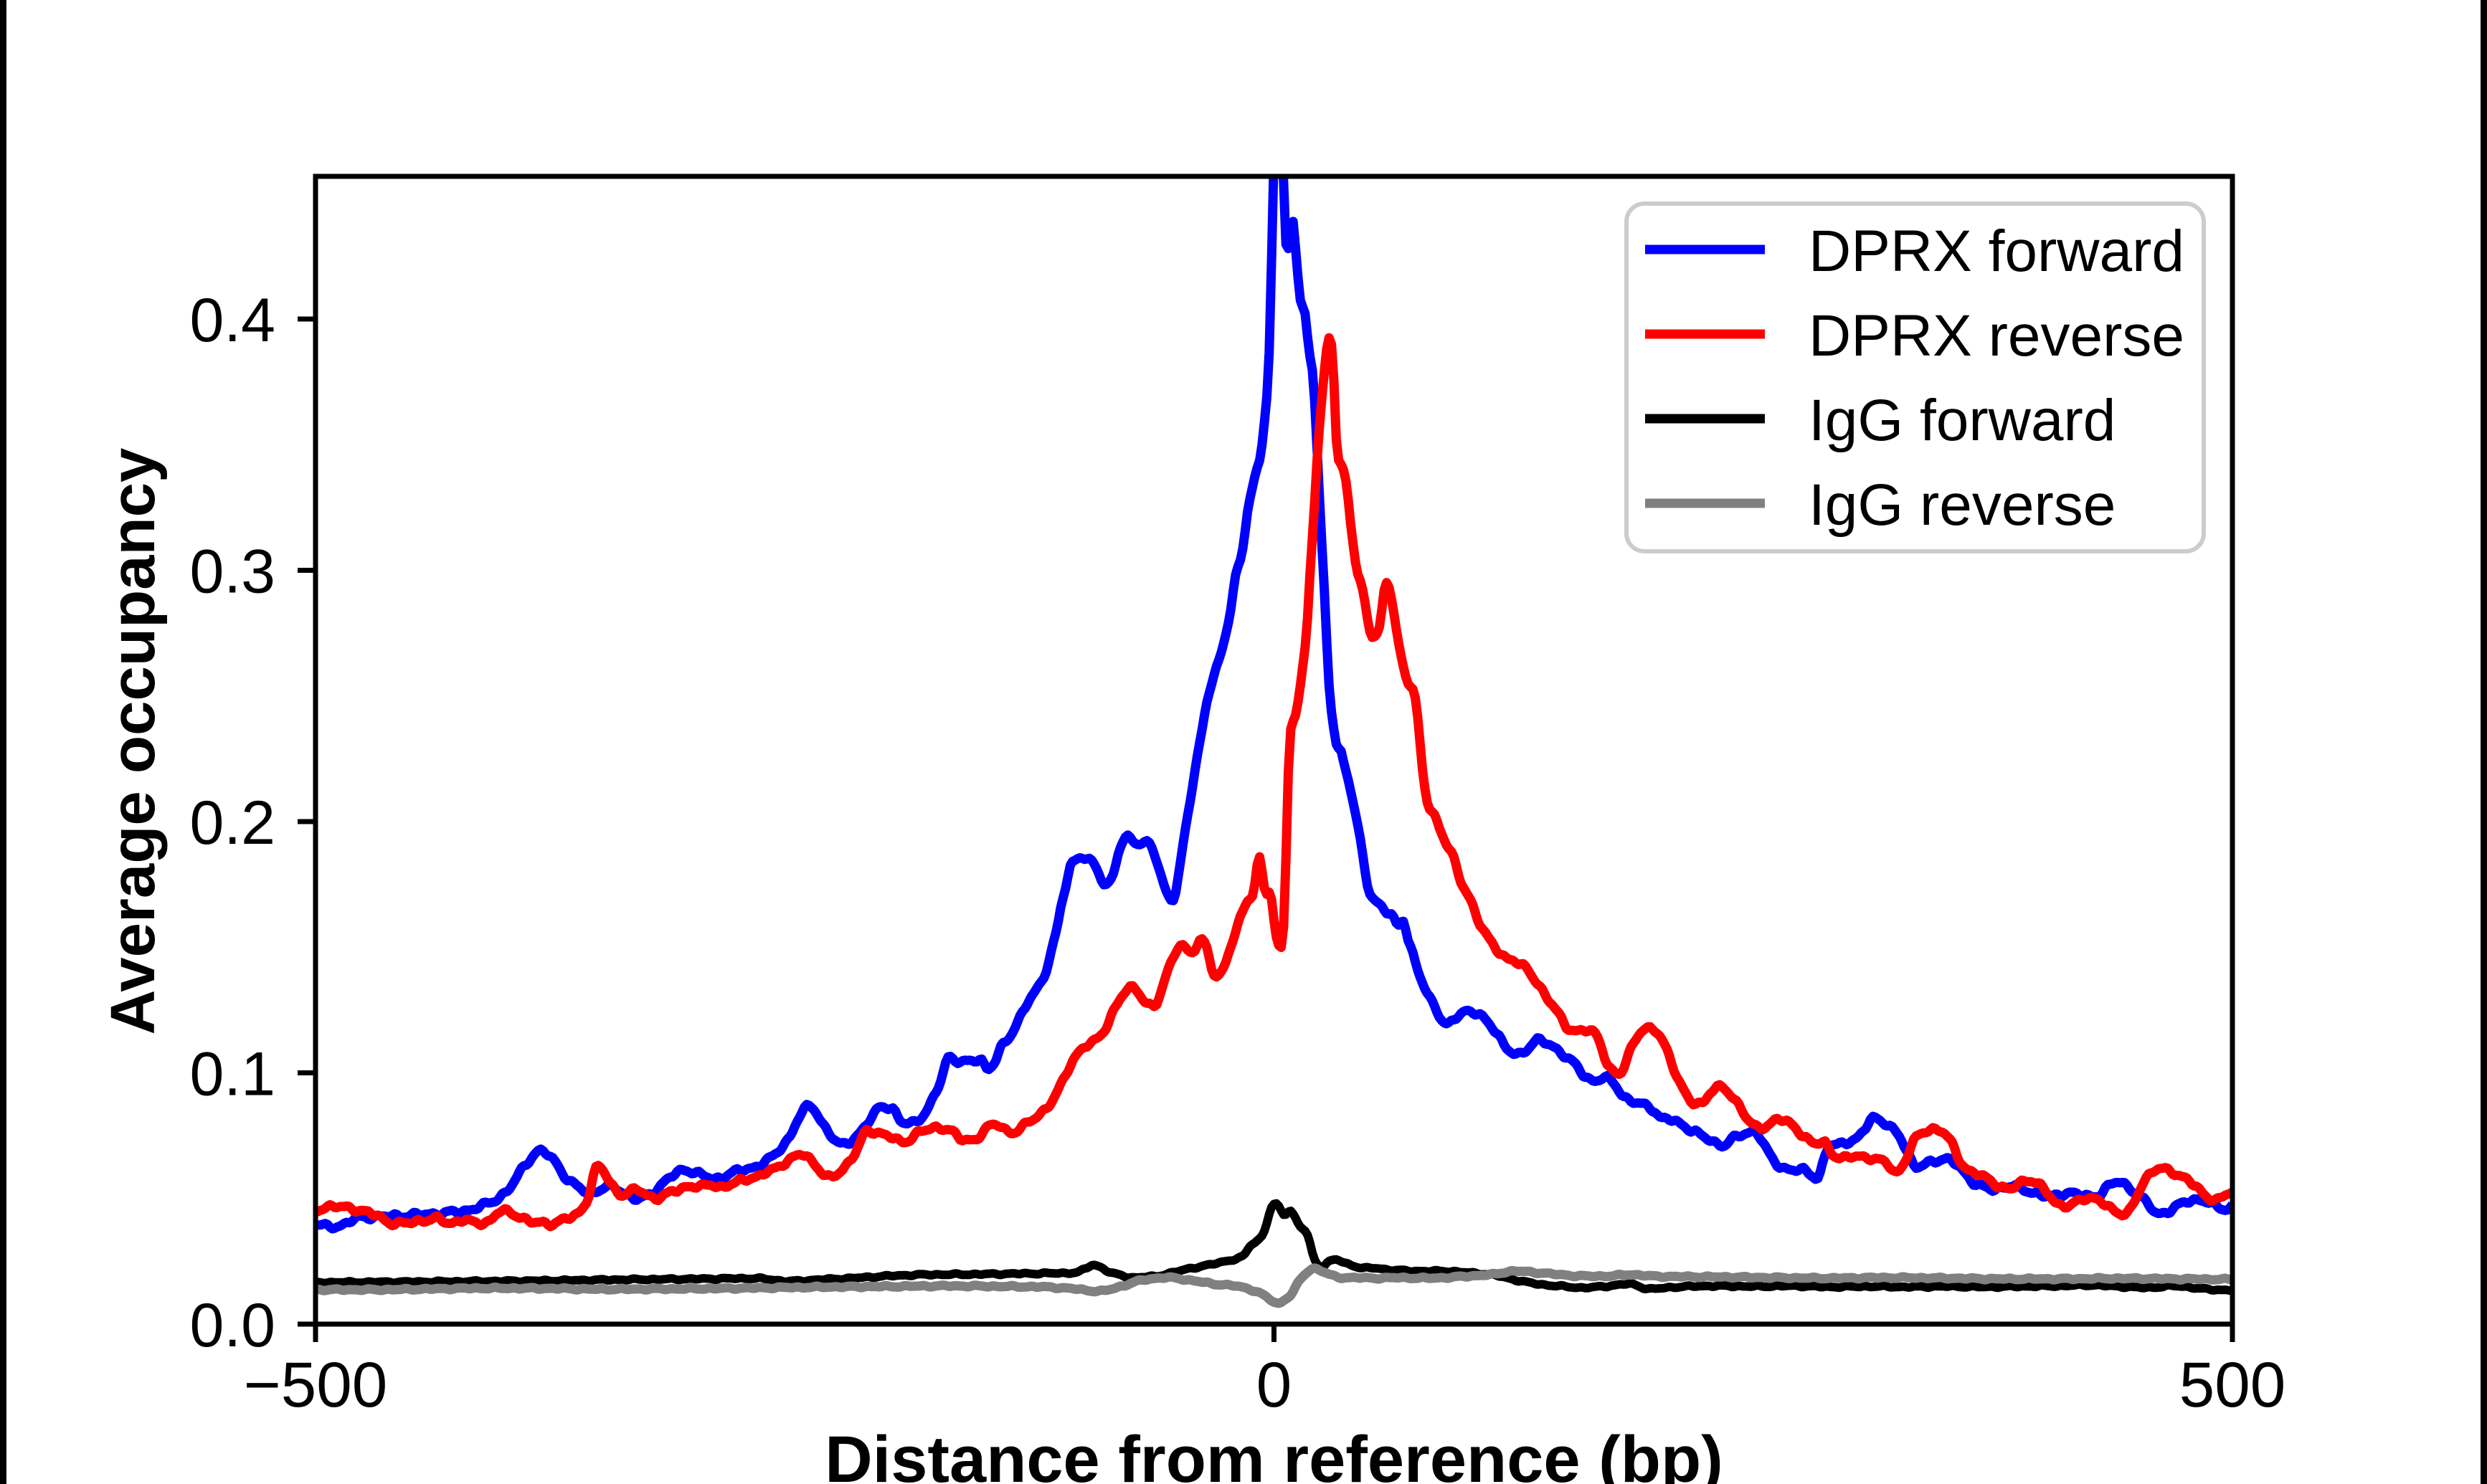 This screenshot has height=1484, width=2487. I want to click on svg-text: Distance from reference (bp), so click(1274, 1453).